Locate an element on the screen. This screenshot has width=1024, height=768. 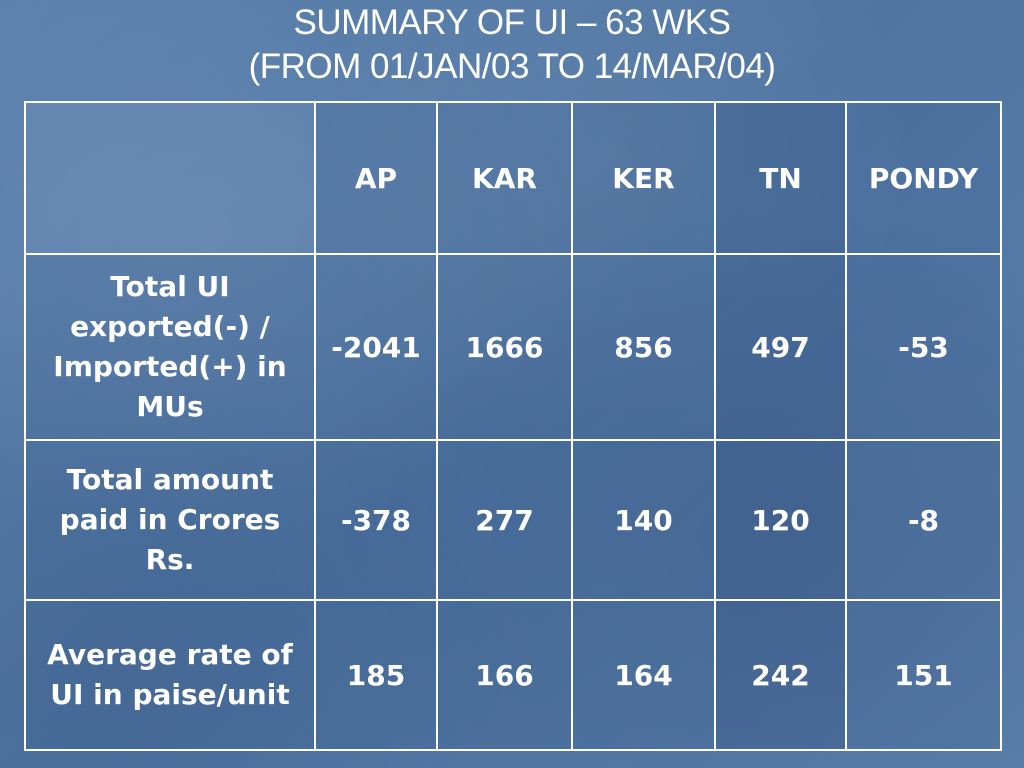
slide-title-line2: (FROM 01/JAN/03 TO 14/MAR/04) is located at coordinates (512, 66).